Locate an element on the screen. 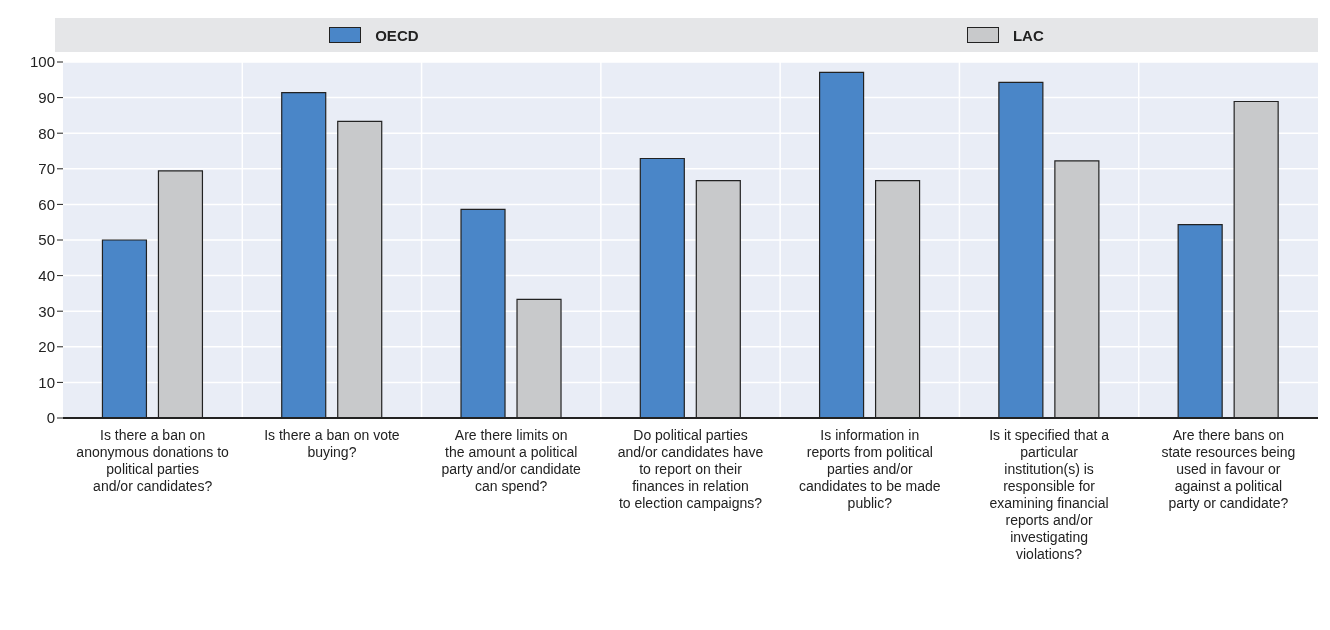 The image size is (1330, 630). legend-label: LAC is located at coordinates (1027, 35).